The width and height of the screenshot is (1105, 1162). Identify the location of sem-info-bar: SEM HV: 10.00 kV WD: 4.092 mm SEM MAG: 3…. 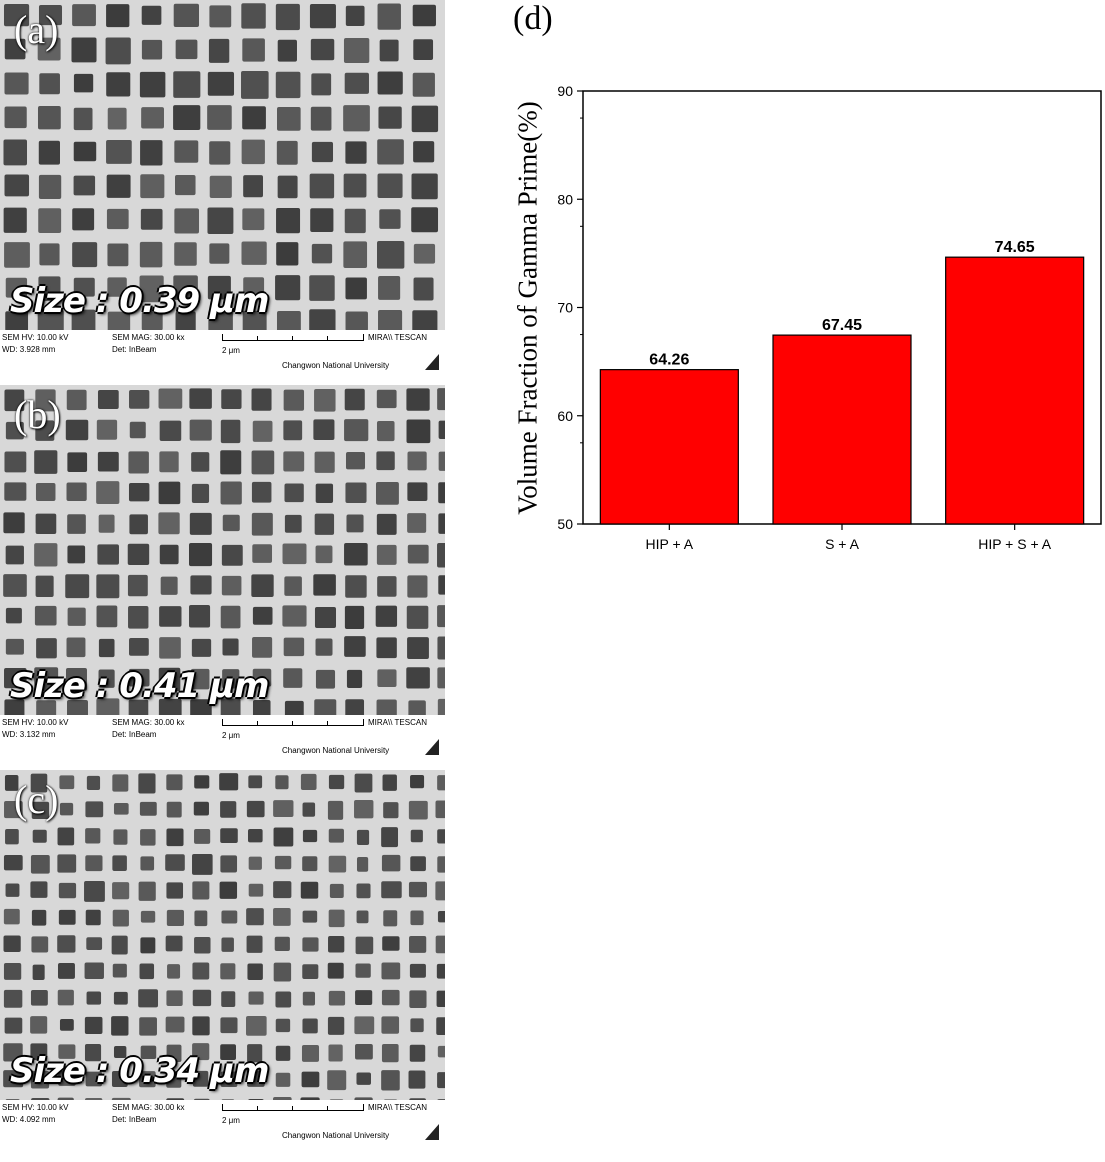
(222, 1124).